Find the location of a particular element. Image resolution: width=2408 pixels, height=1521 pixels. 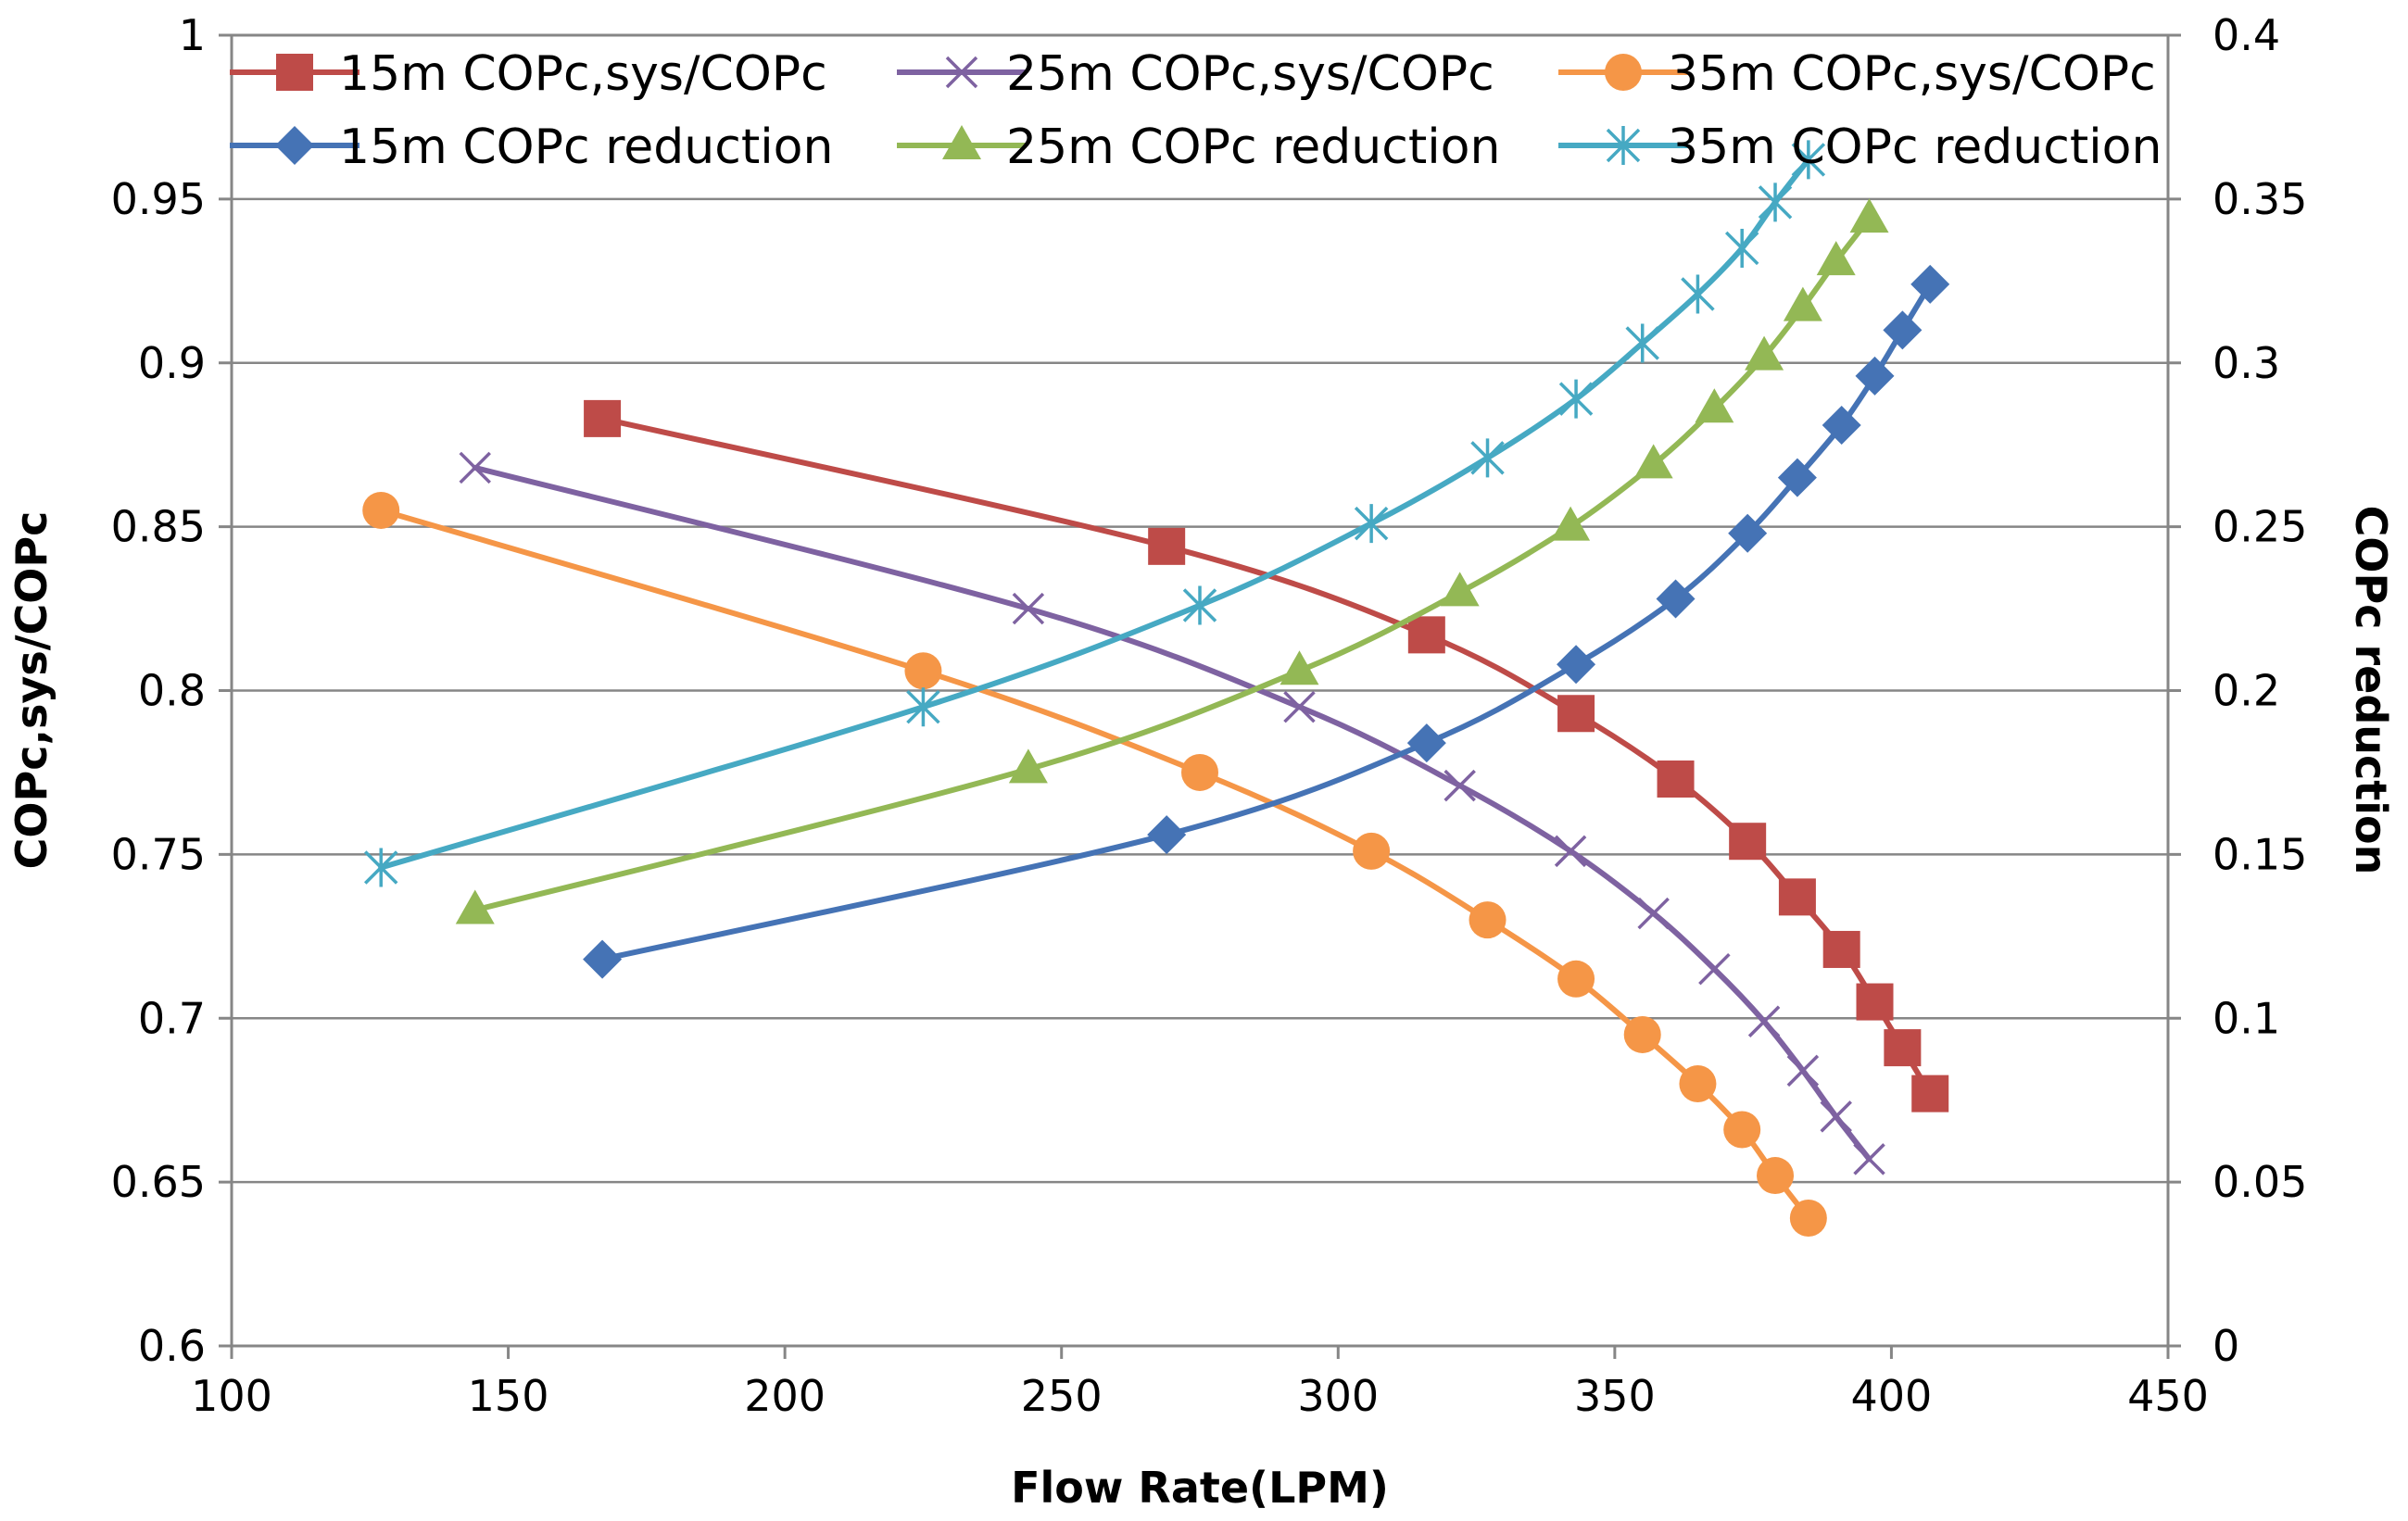

y-tick-label: 0.6 is located at coordinates (172, 1346).